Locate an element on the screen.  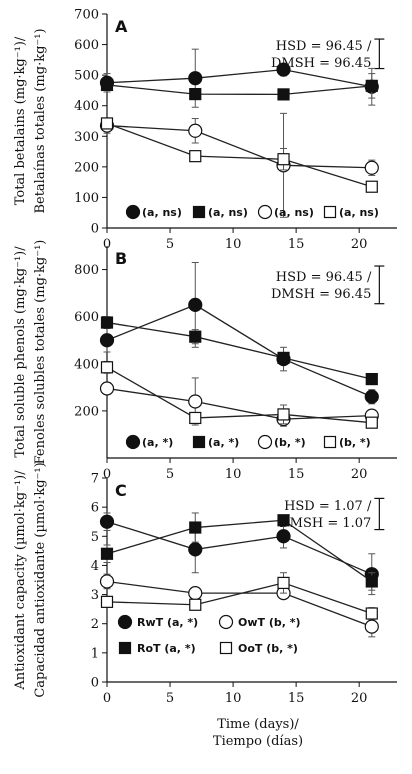
legend-entry: (a, *) is located at coordinates (223, 442).